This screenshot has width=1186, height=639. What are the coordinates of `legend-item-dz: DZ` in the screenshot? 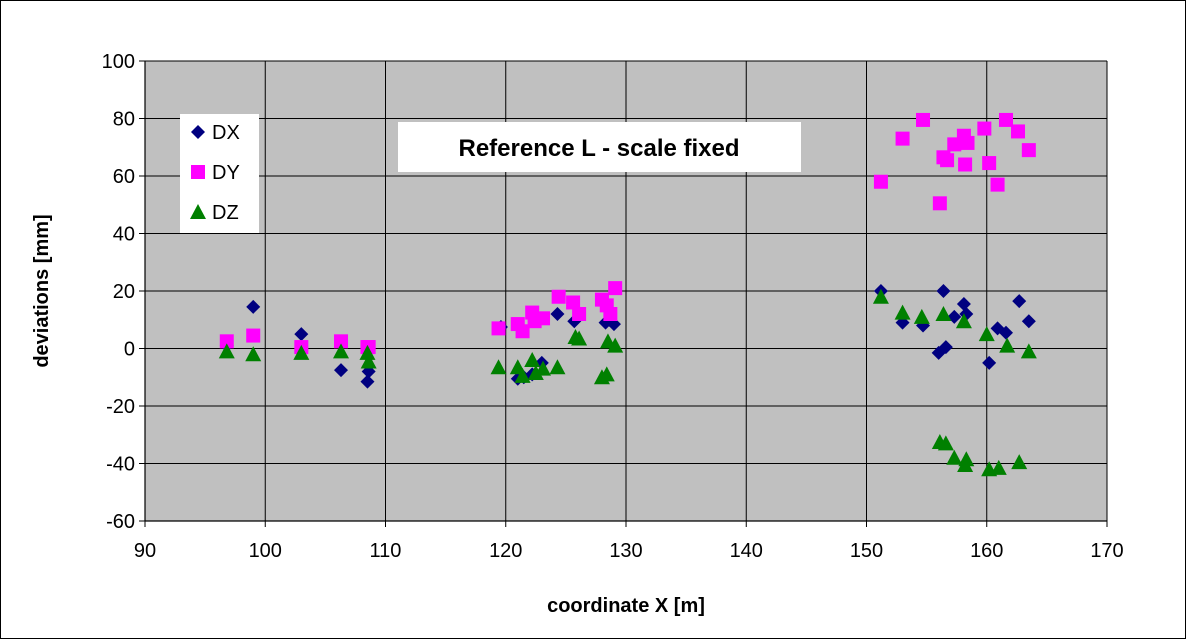 It's located at (214, 213).